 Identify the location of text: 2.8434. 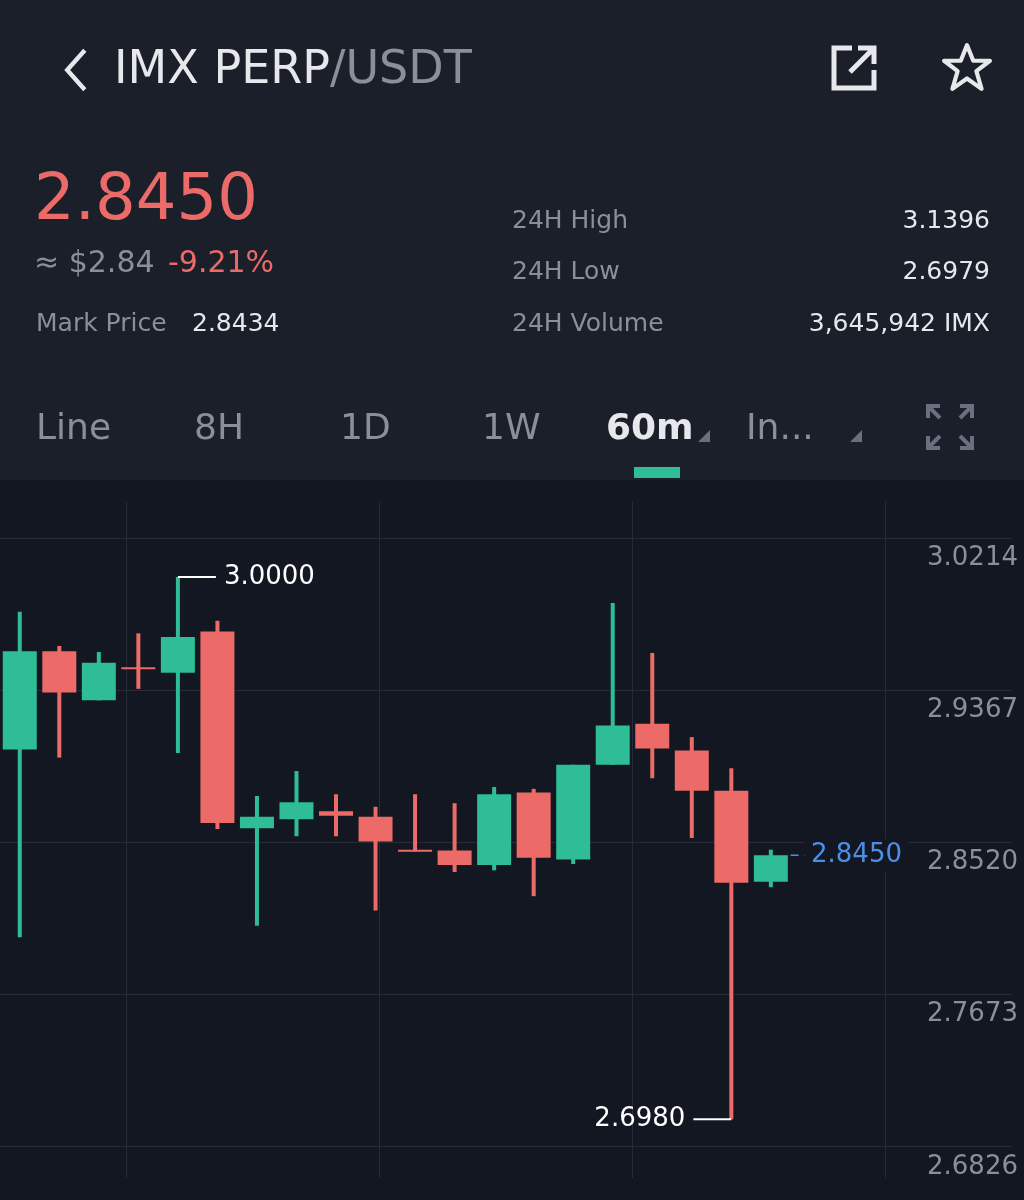
(236, 322).